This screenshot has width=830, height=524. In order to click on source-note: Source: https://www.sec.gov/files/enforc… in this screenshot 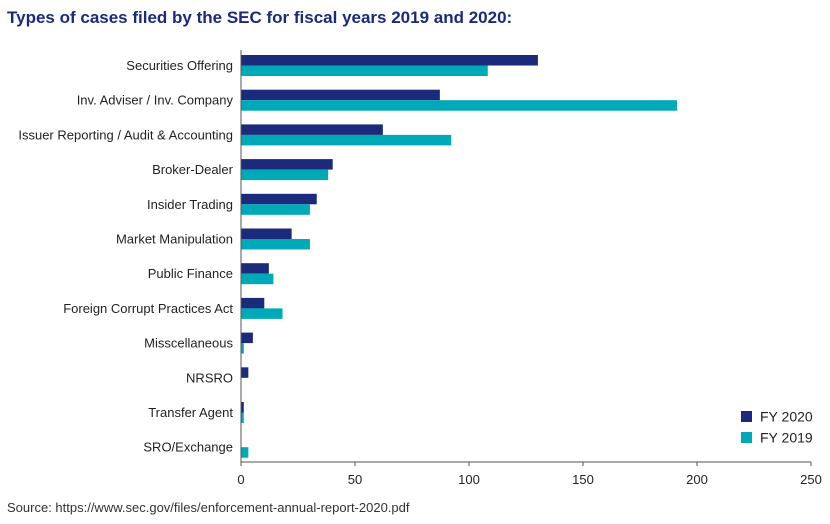, I will do `click(208, 507)`.